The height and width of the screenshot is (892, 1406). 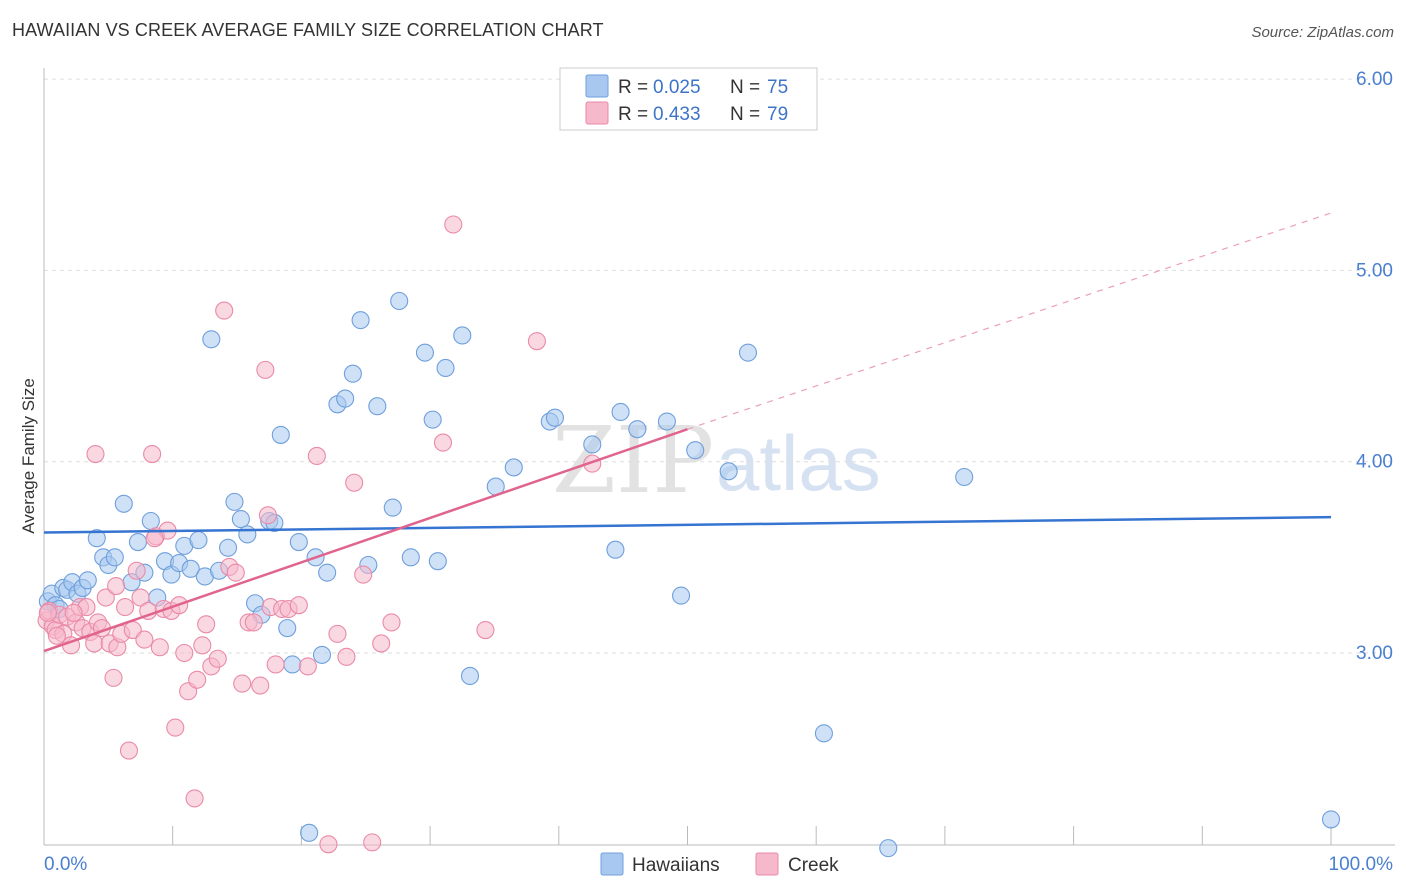 What do you see at coordinates (813, 865) in the screenshot?
I see `bottom-legend-label-creek: Creek` at bounding box center [813, 865].